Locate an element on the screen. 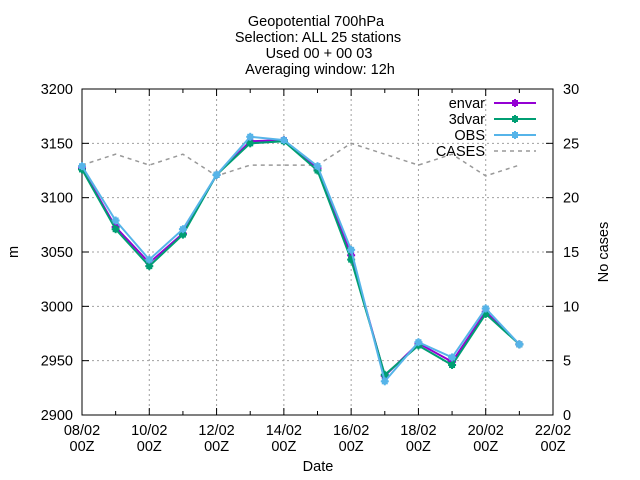  y2-tick-label: 25 is located at coordinates (571, 144).